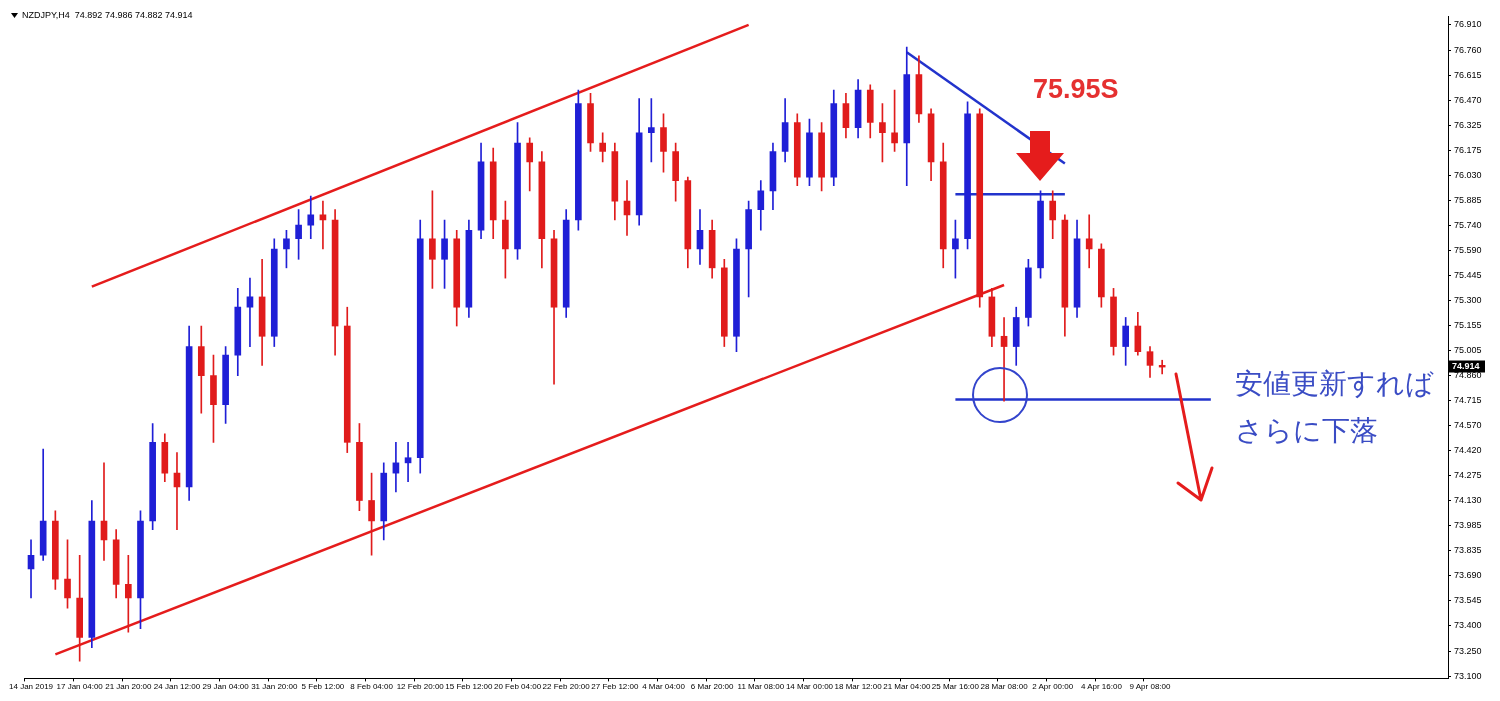 This screenshot has height=701, width=1500. What do you see at coordinates (615, 687) in the screenshot?
I see `x-tick-label: 27 Feb 12:00` at bounding box center [615, 687].